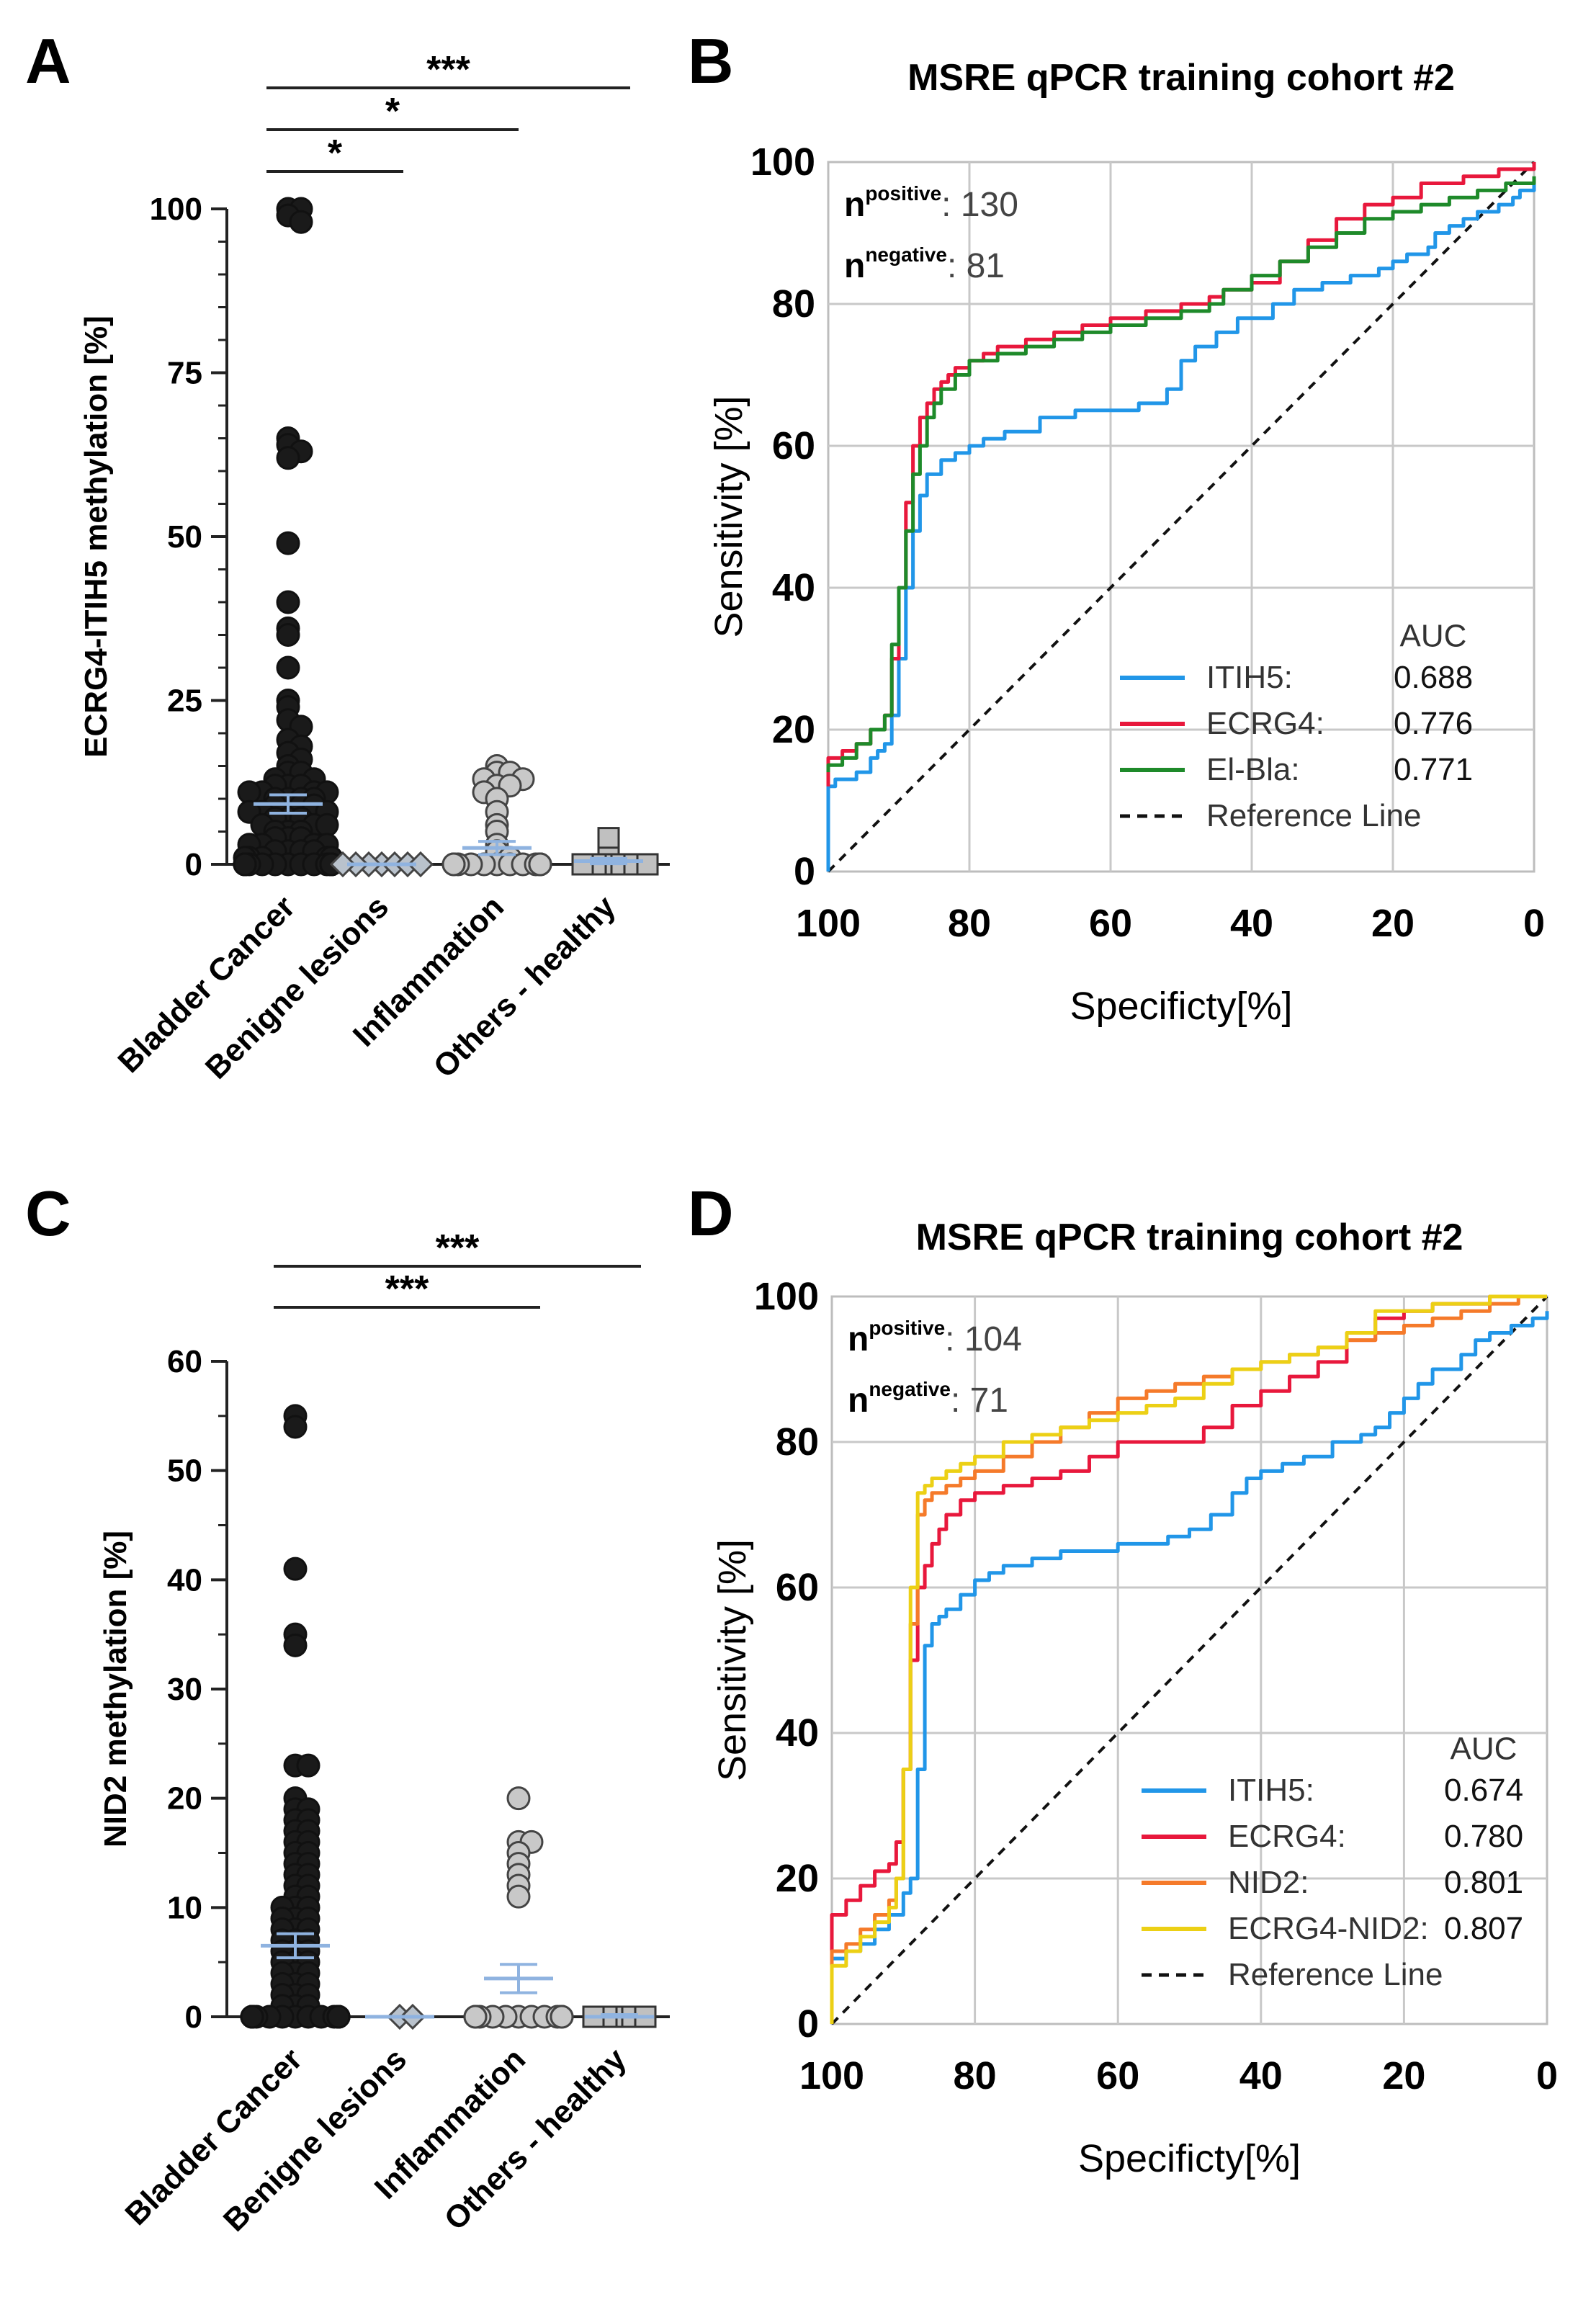 Image resolution: width=1596 pixels, height=2302 pixels. I want to click on legend-auc-value: 0.801, so click(1484, 1883).